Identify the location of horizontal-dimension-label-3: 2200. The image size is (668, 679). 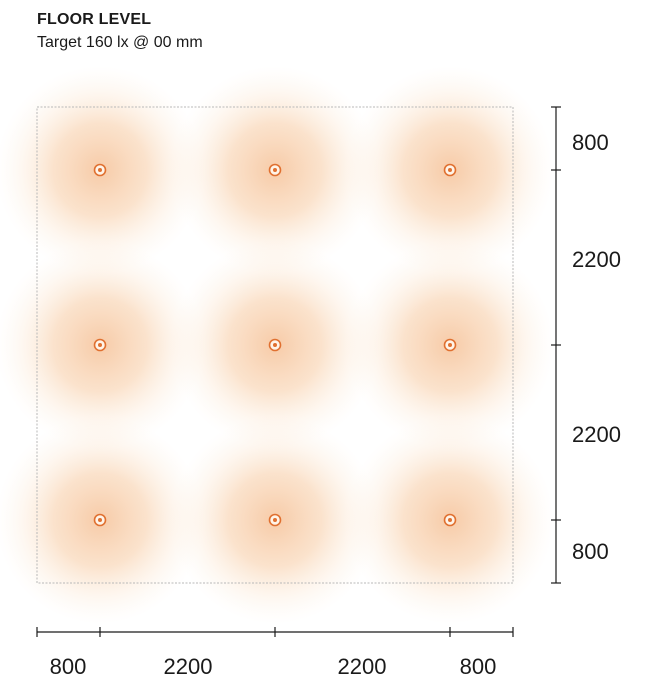
(362, 666).